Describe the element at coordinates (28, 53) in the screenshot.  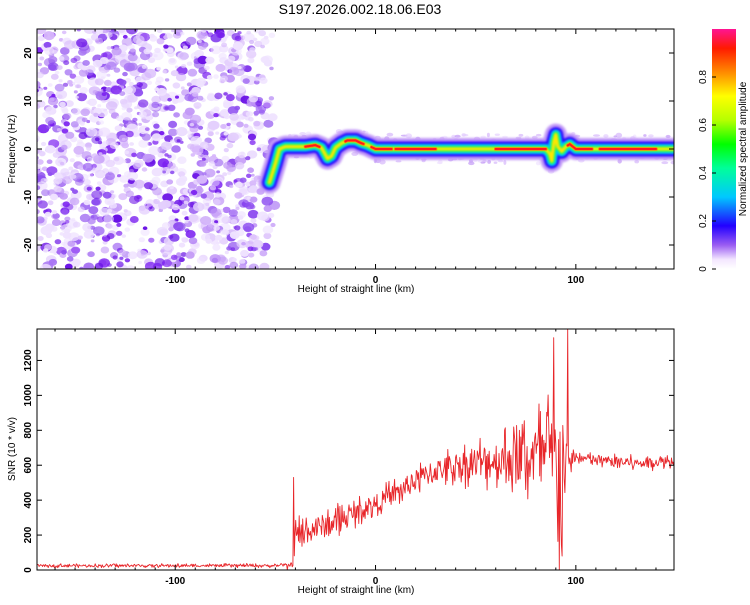
I see `spectrogram-ytick-label: 20` at that location.